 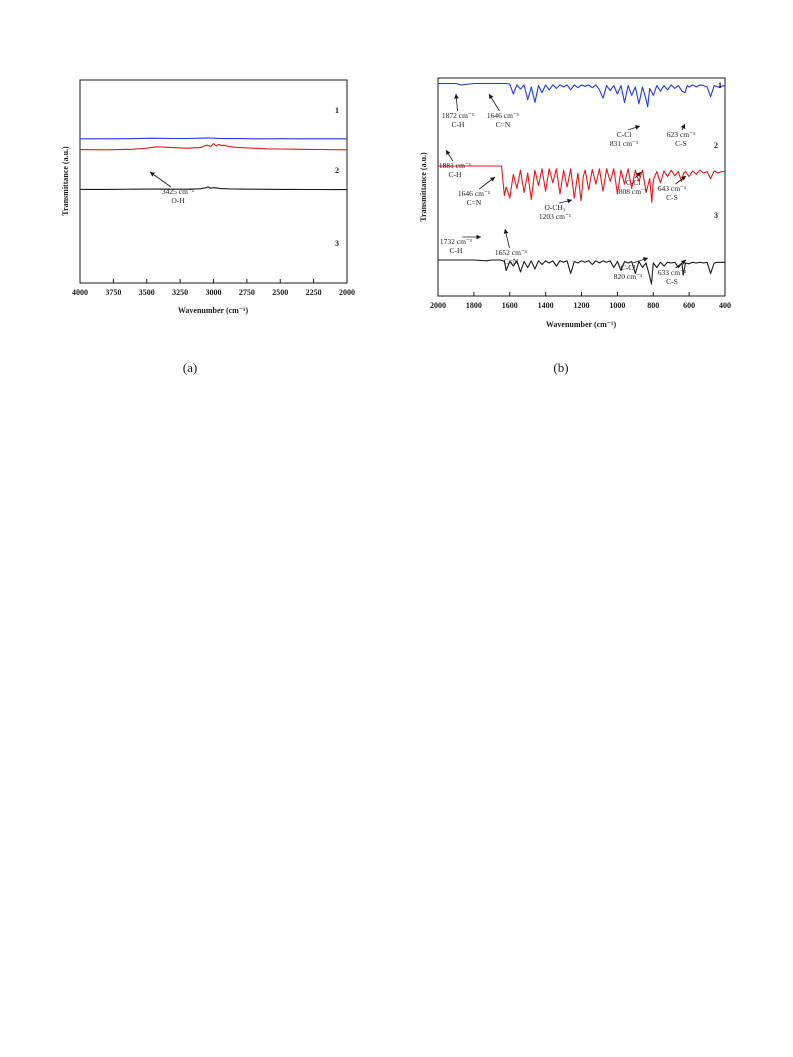 I want to click on x-tick-label: 1200, so click(x=582, y=305).